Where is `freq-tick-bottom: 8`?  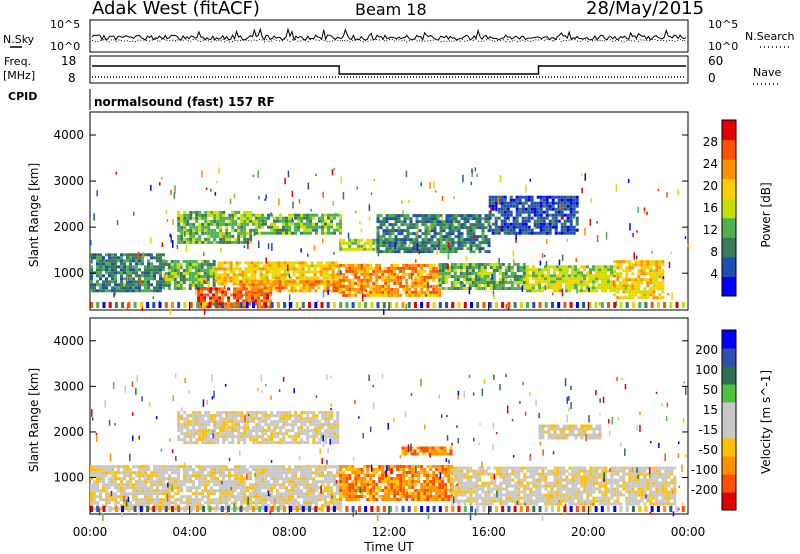
freq-tick-bottom: 8 is located at coordinates (72, 78).